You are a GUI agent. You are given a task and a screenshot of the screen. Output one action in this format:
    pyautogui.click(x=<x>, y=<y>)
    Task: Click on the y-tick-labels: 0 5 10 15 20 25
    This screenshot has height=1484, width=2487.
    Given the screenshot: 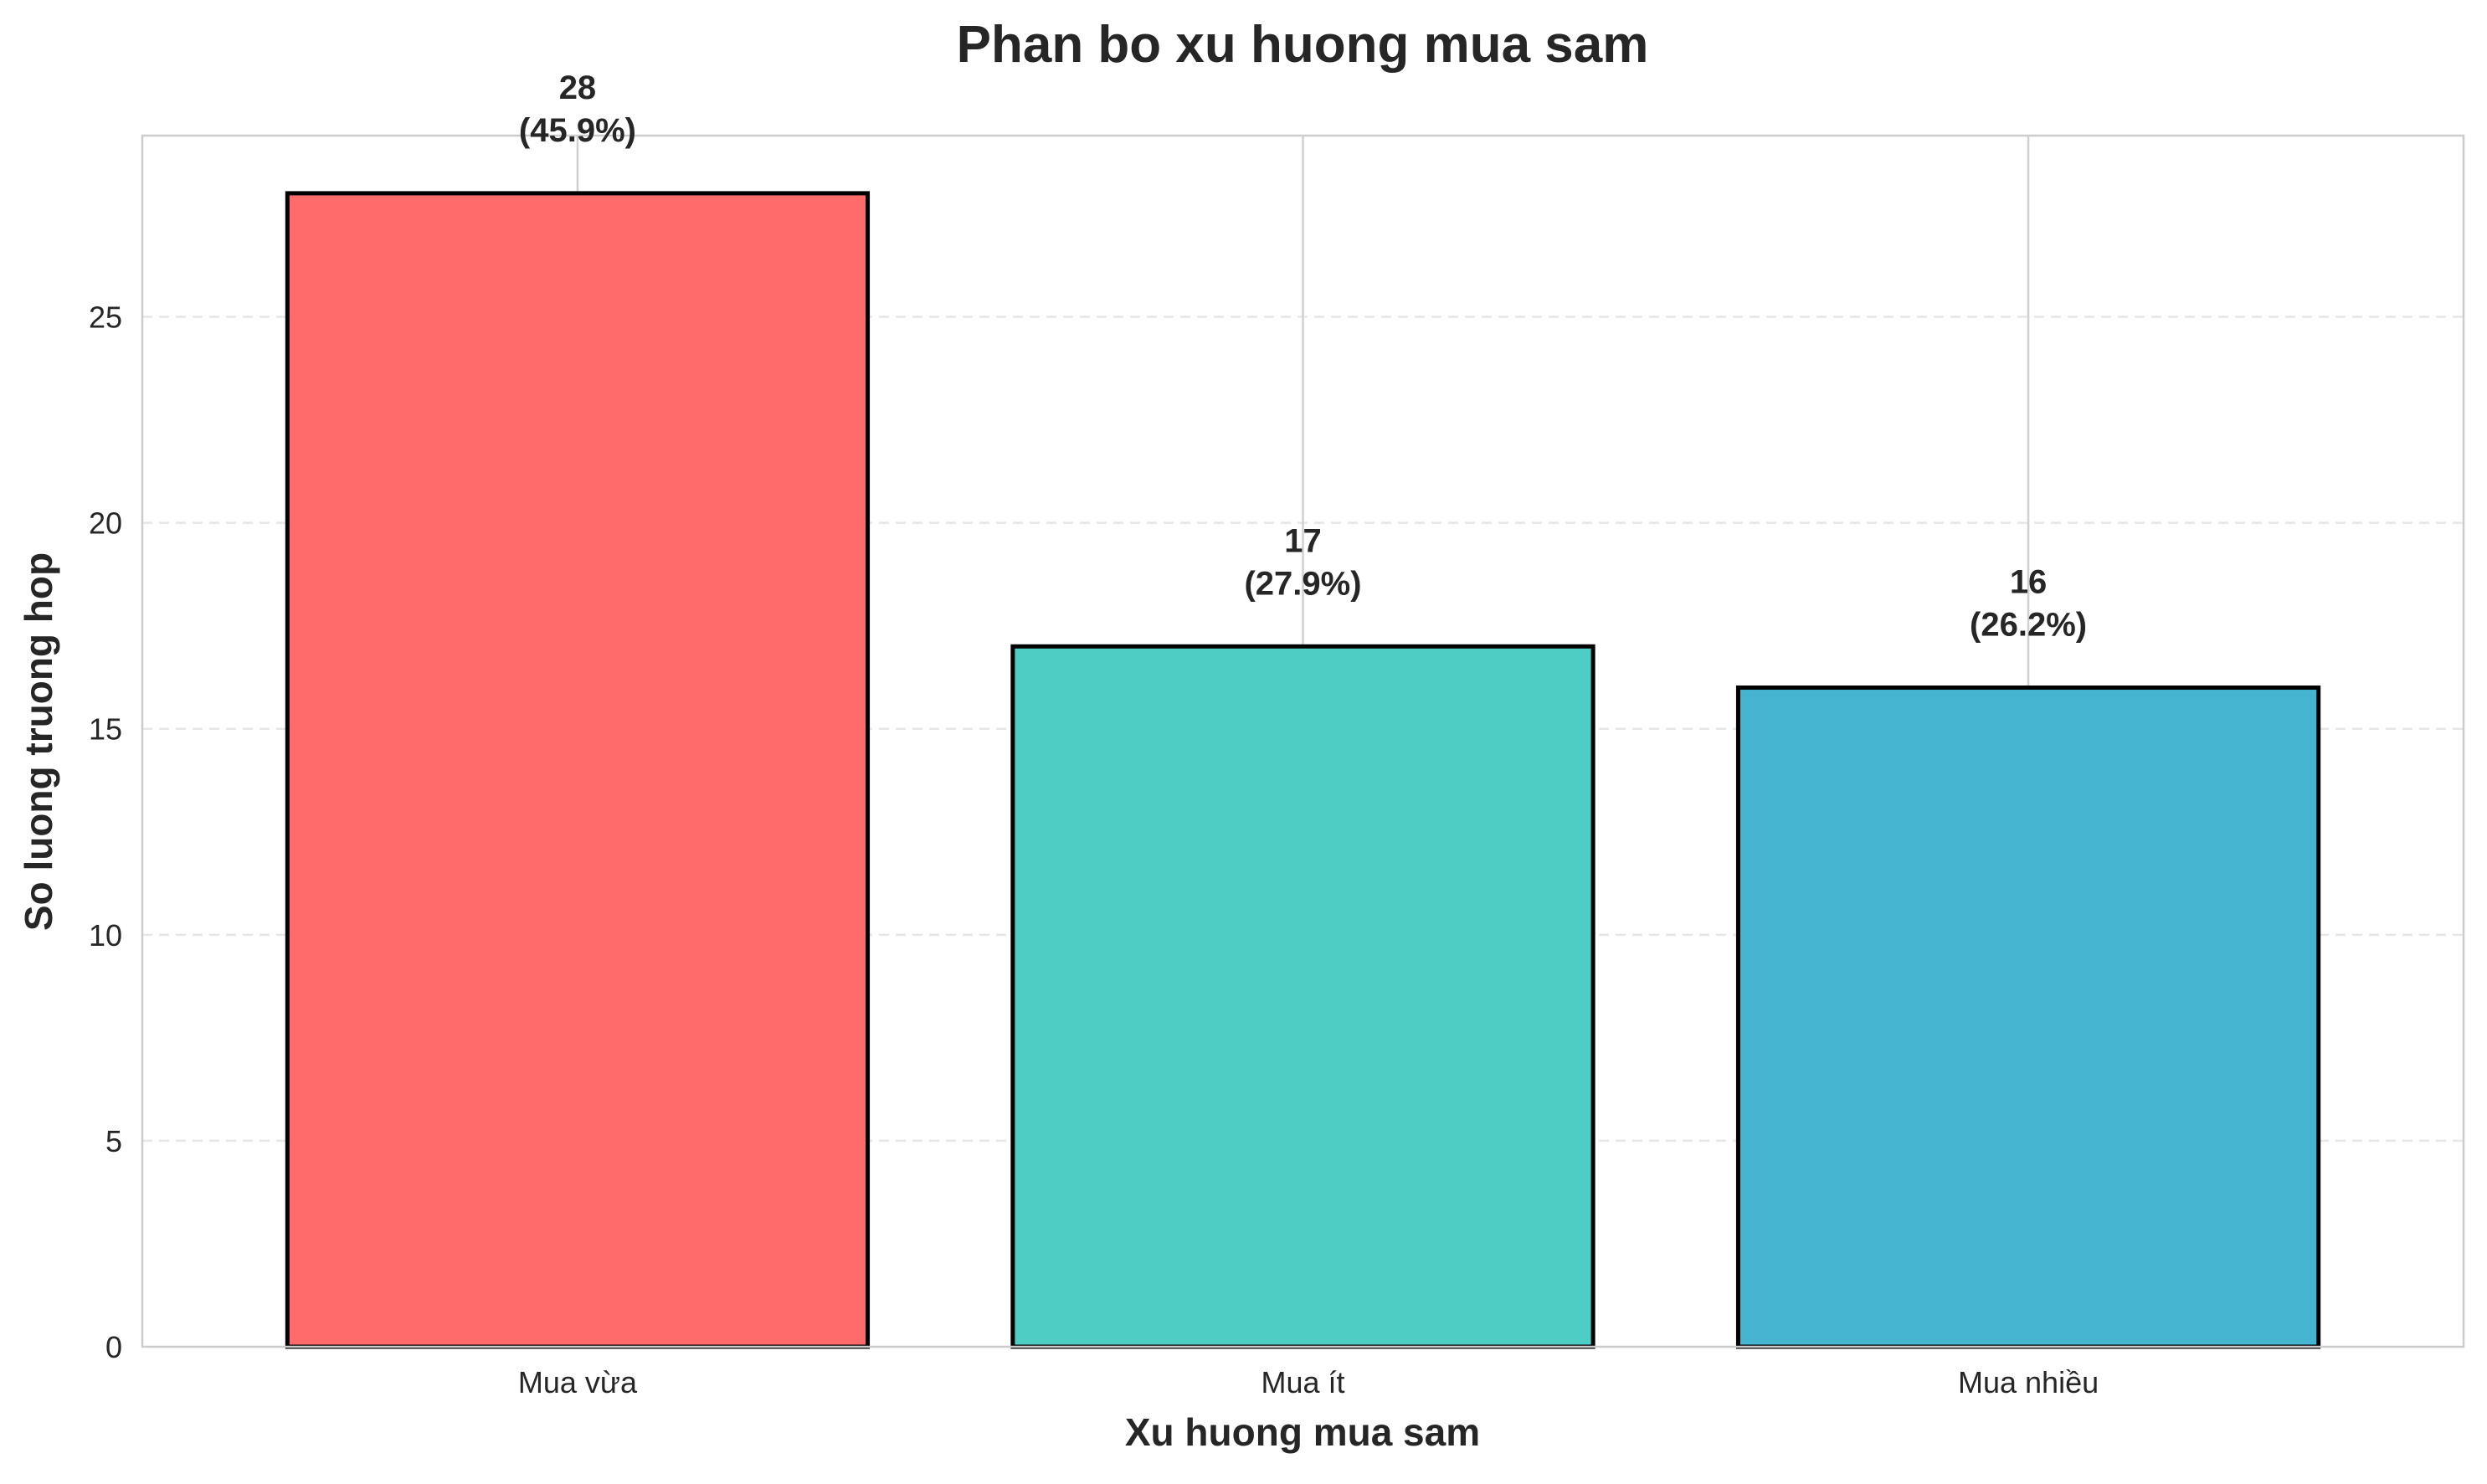 What is the action you would take?
    pyautogui.click(x=106, y=832)
    